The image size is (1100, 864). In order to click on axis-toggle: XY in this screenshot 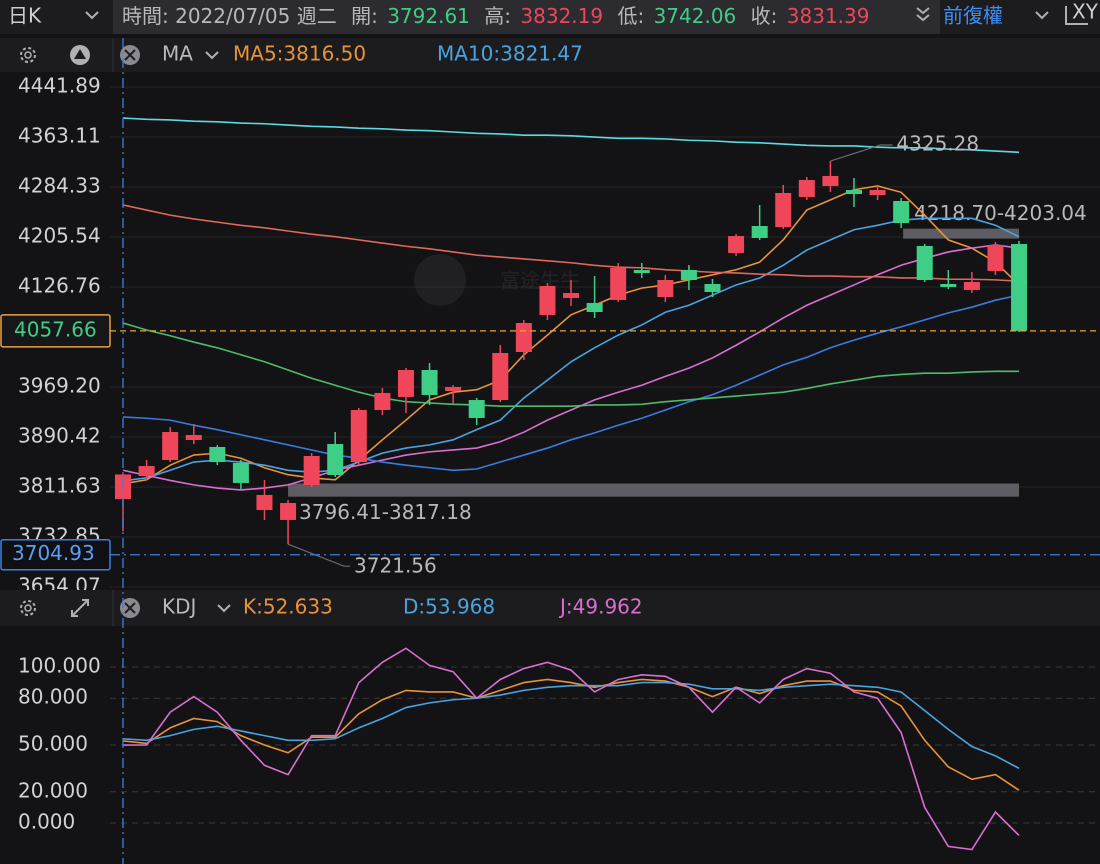, I will do `click(1085, 12)`.